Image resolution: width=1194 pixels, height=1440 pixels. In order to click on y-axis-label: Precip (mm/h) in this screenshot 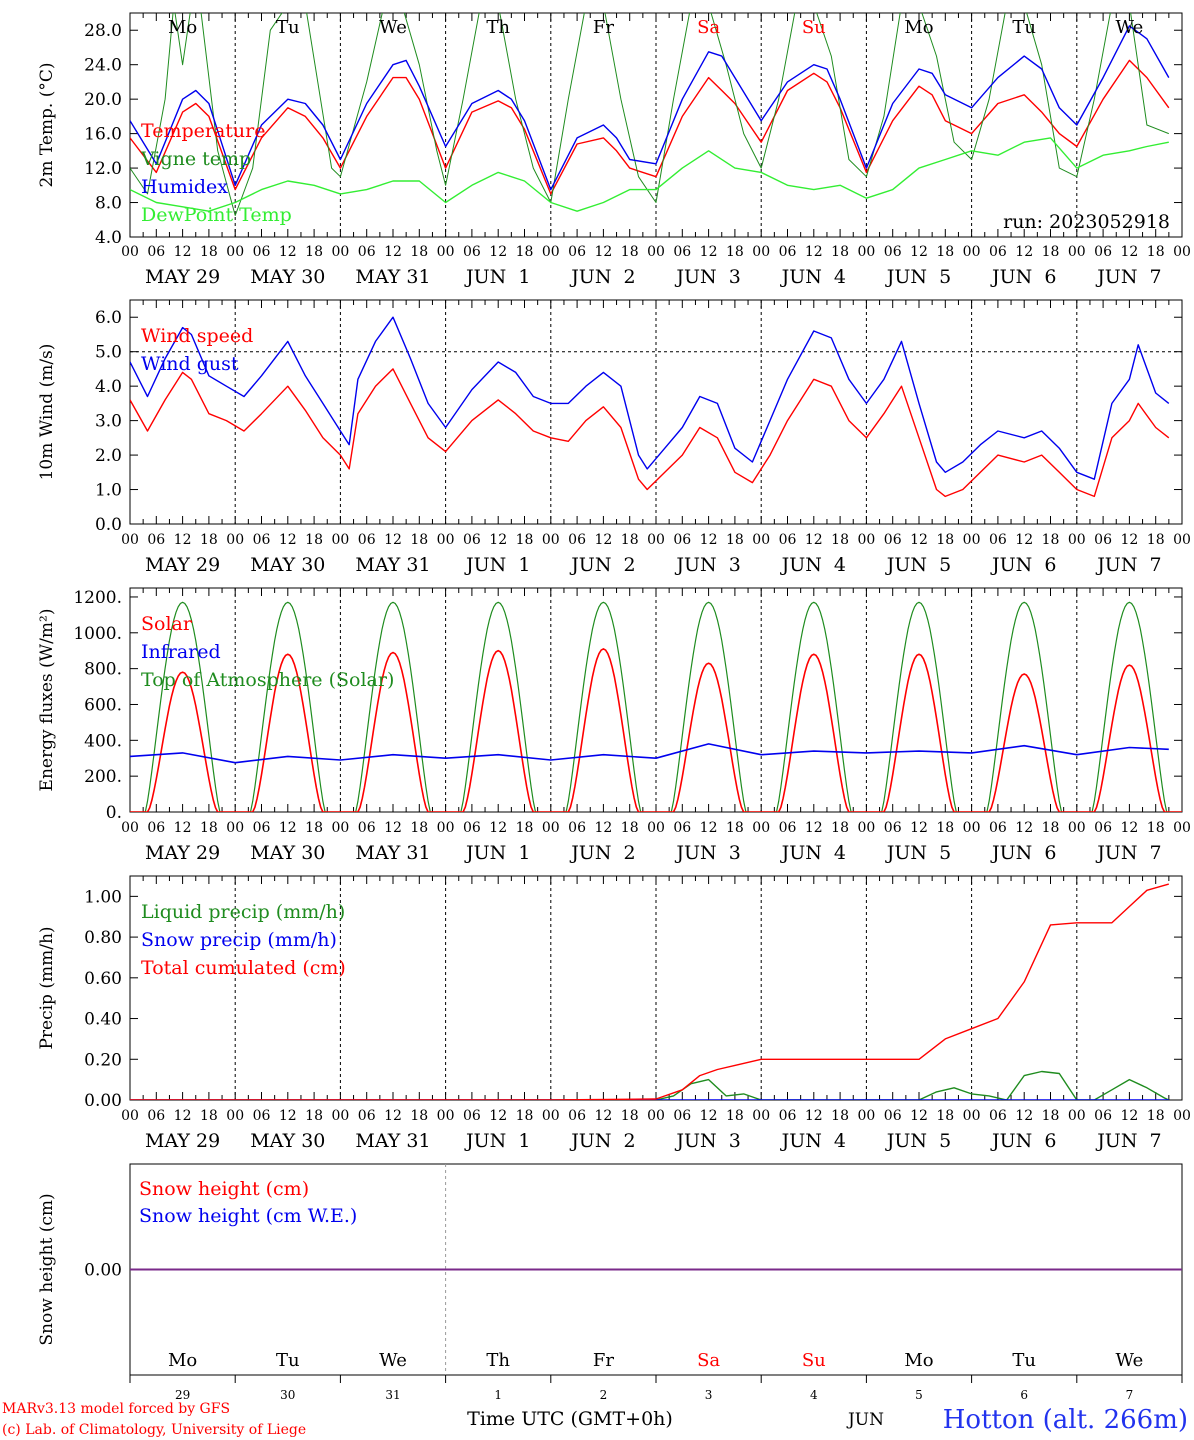, I will do `click(47, 987)`.